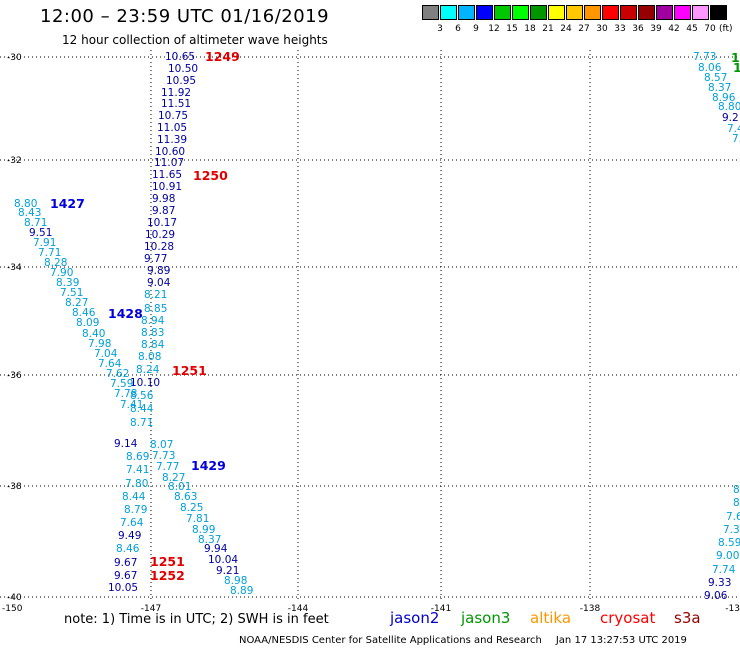 This screenshot has width=740, height=650. I want to click on wave-height-value: 10.50, so click(183, 69).